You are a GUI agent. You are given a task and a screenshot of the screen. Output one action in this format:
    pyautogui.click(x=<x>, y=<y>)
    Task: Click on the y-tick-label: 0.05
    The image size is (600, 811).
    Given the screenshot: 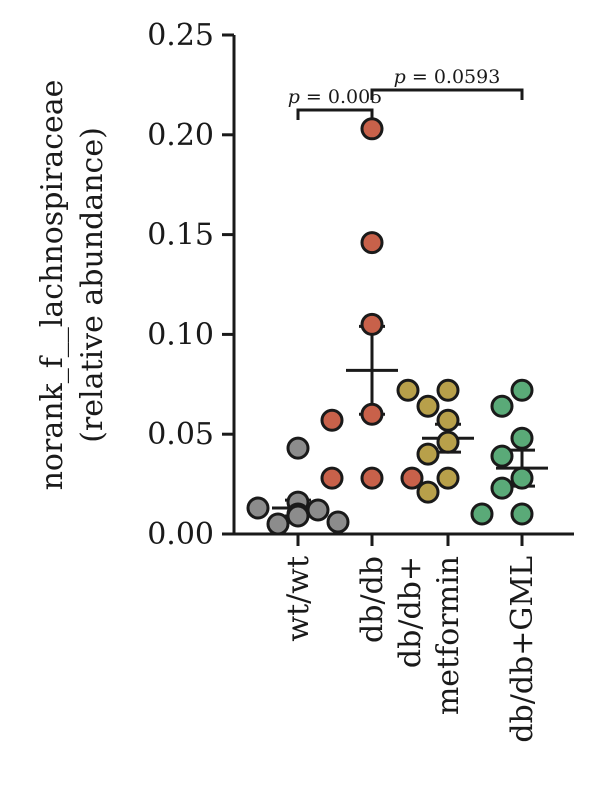 What is the action you would take?
    pyautogui.click(x=180, y=434)
    